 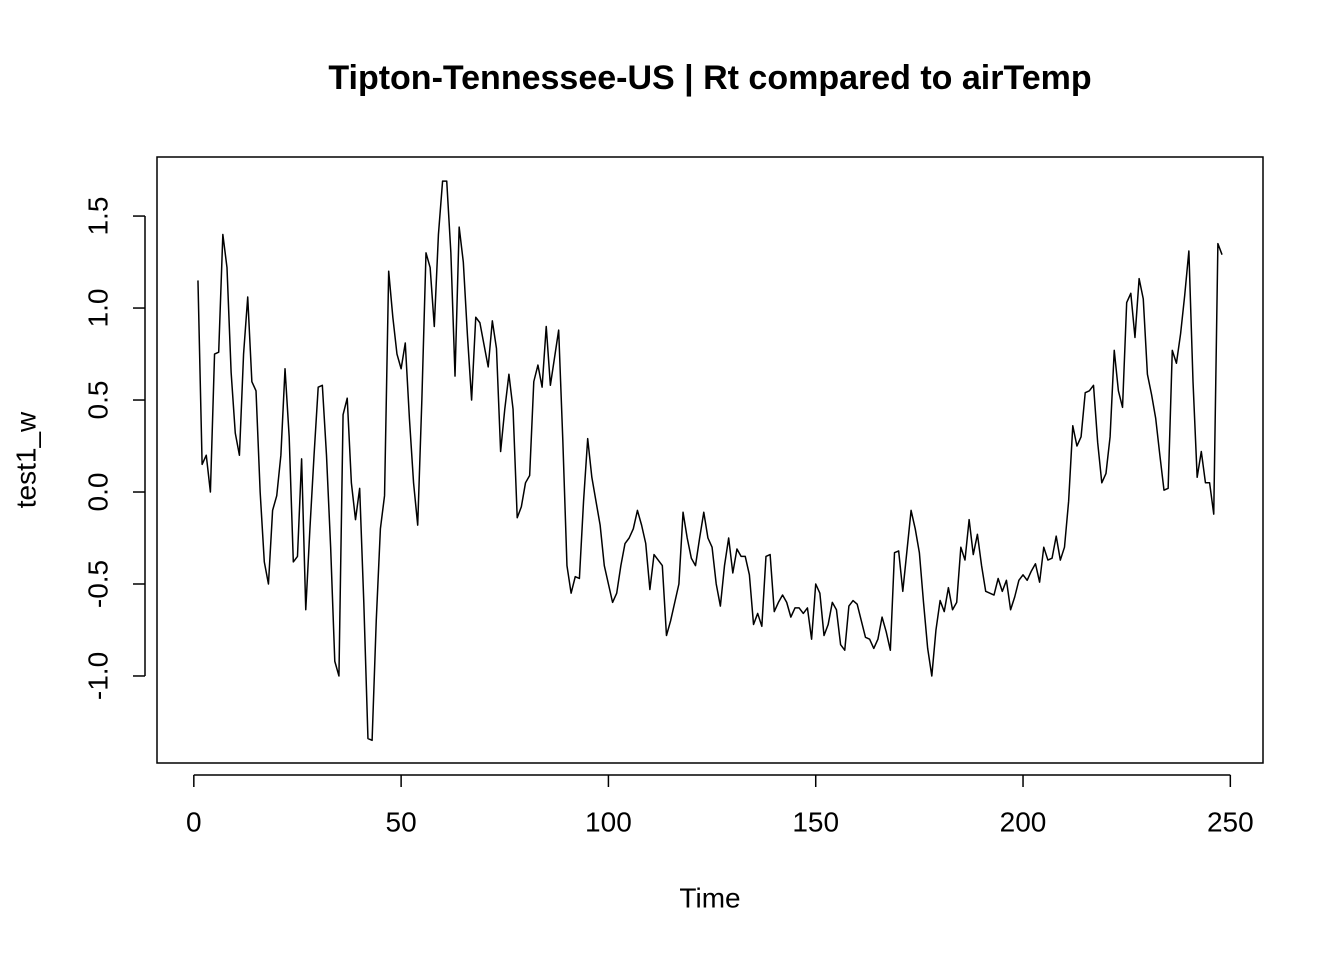 I want to click on y-tick-label: -1.0, so click(x=97, y=676).